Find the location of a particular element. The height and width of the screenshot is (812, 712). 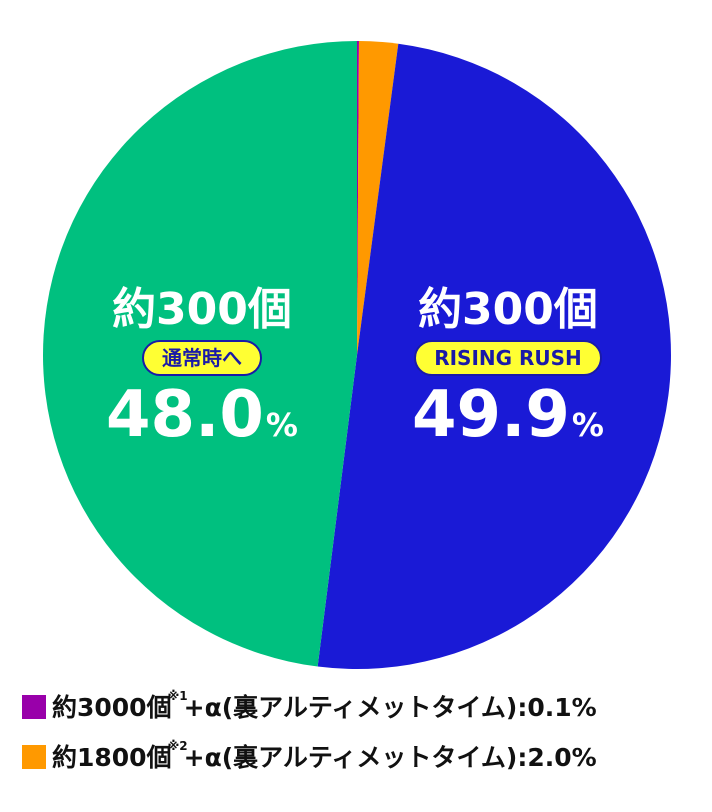

callout-rush-percent: 49.9% is located at coordinates (508, 415).